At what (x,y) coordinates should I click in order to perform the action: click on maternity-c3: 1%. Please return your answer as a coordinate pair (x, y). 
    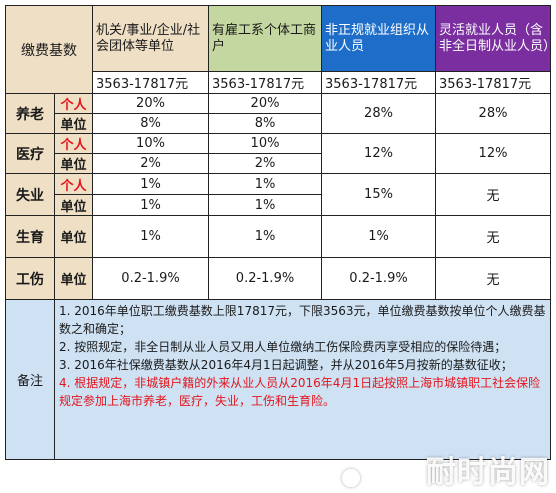
    Looking at the image, I should click on (378, 236).